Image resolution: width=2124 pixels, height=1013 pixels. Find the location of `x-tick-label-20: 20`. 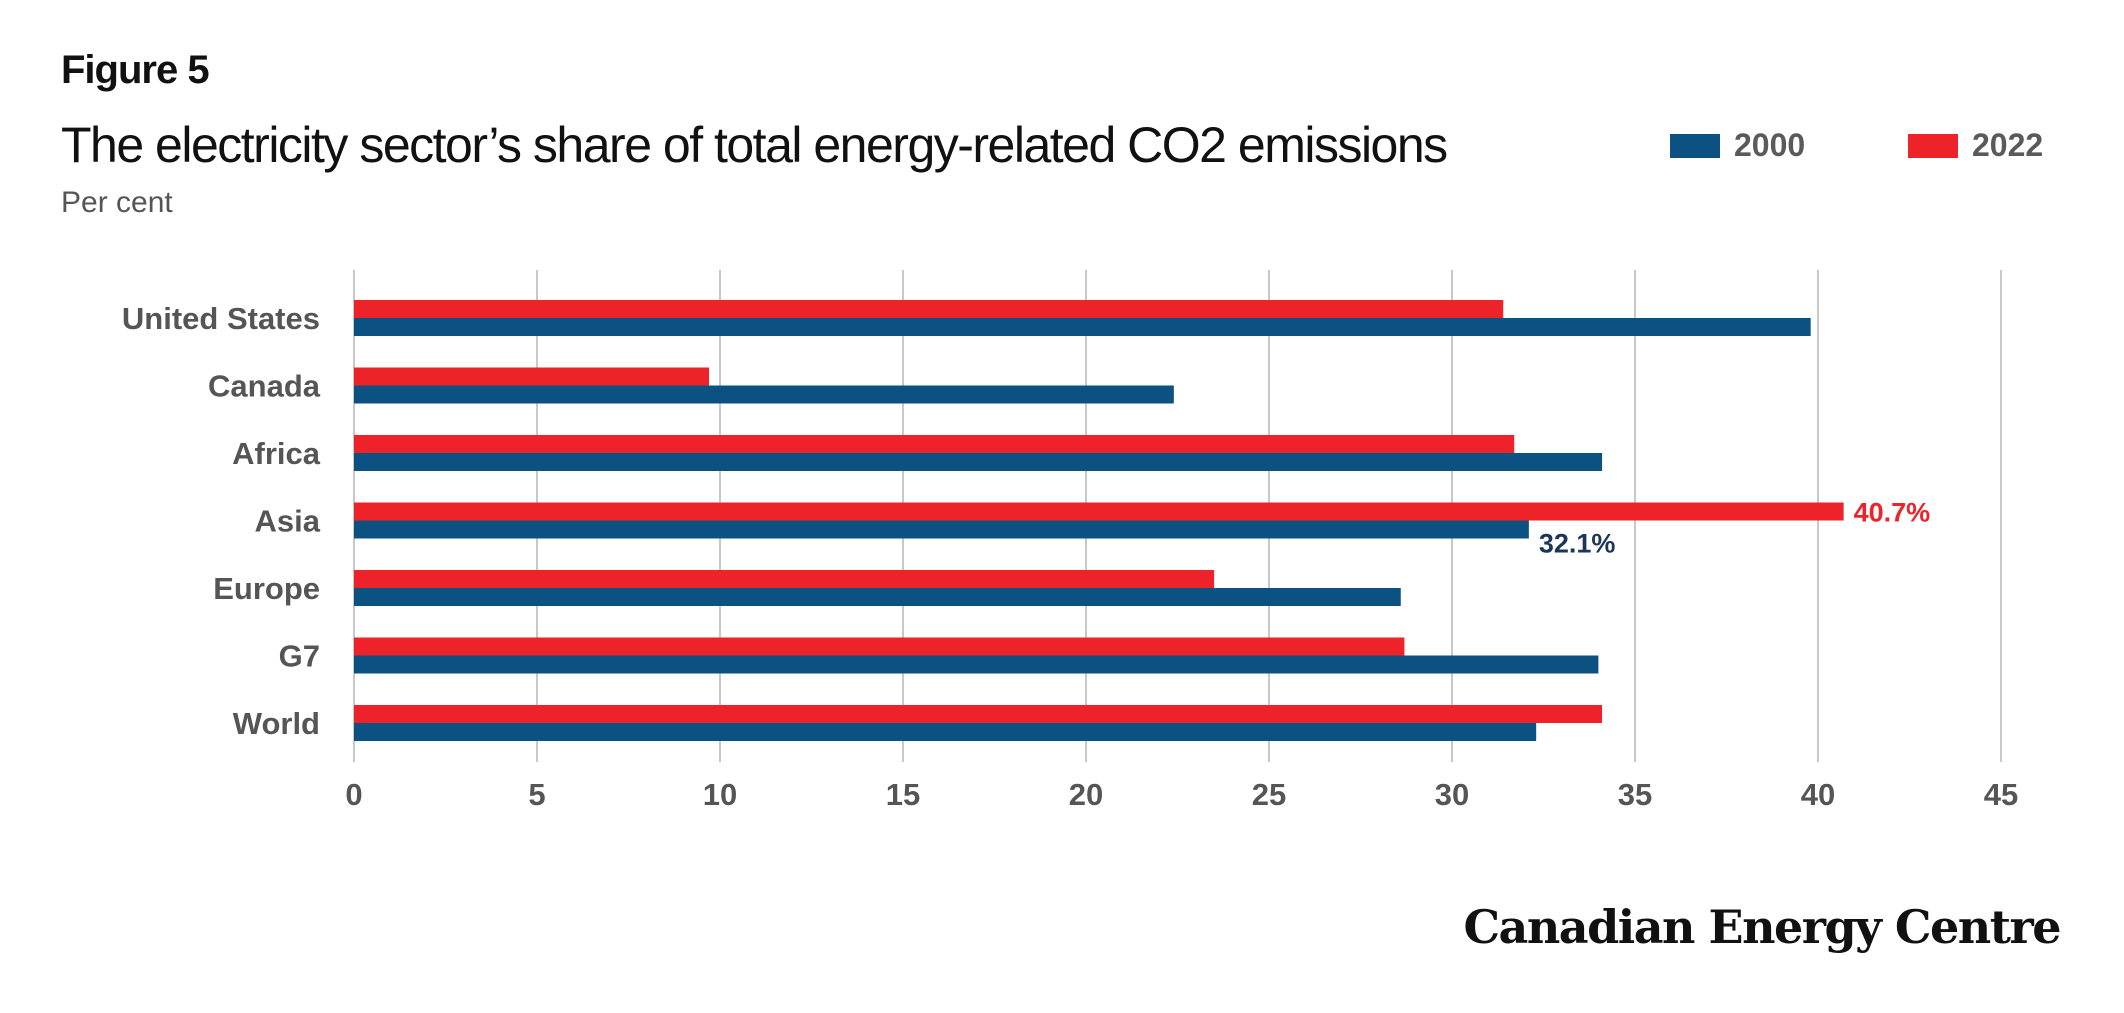

x-tick-label-20: 20 is located at coordinates (1086, 794).